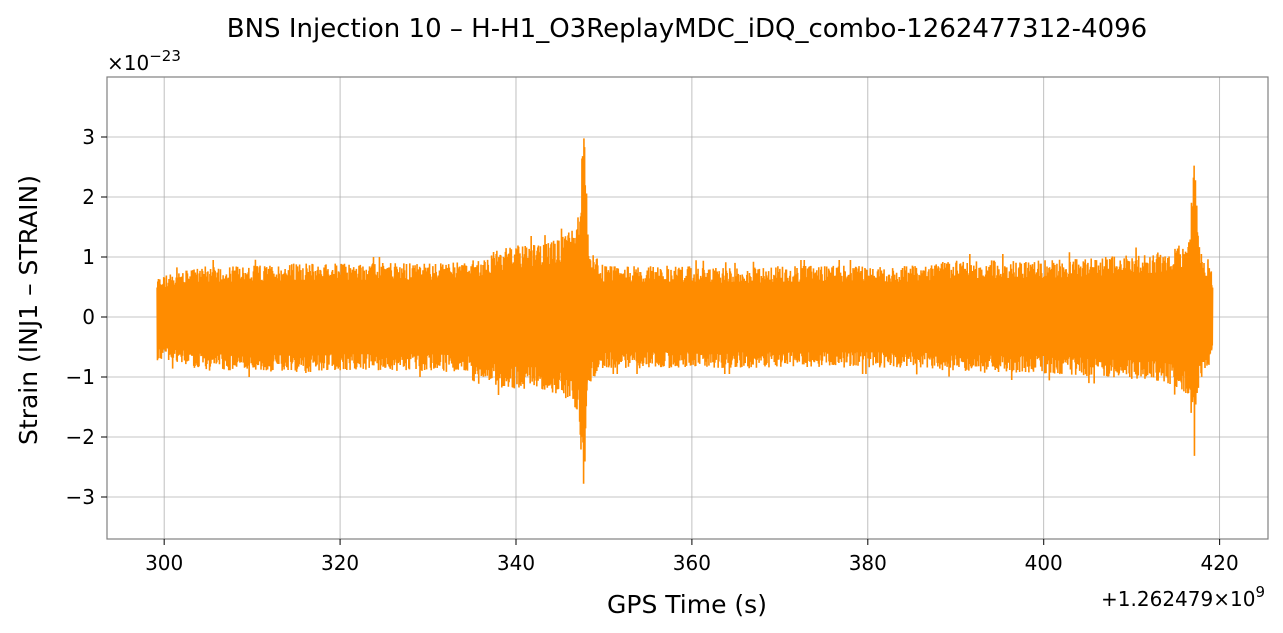  I want to click on y-tick-label: −3, so click(80, 497).